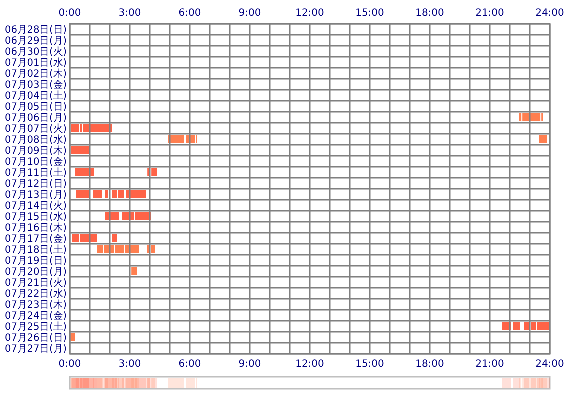 The width and height of the screenshot is (570, 400). What do you see at coordinates (36, 206) in the screenshot?
I see `y-tick-label: 07月14日(火)` at bounding box center [36, 206].